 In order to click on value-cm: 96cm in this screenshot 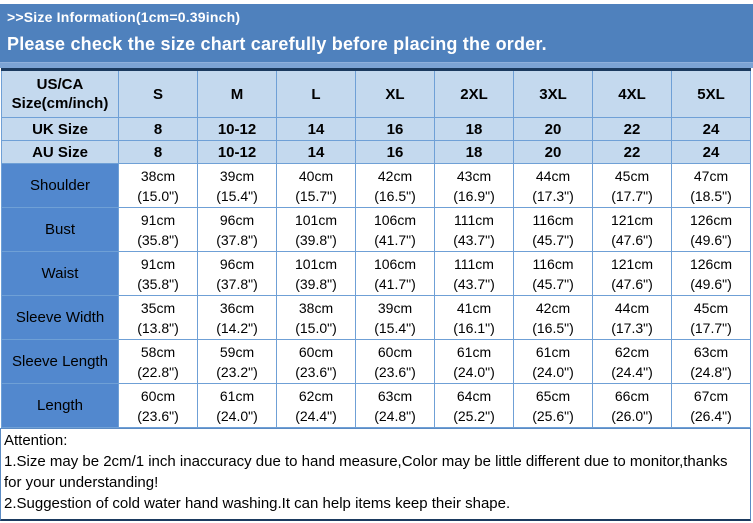, I will do `click(237, 219)`.